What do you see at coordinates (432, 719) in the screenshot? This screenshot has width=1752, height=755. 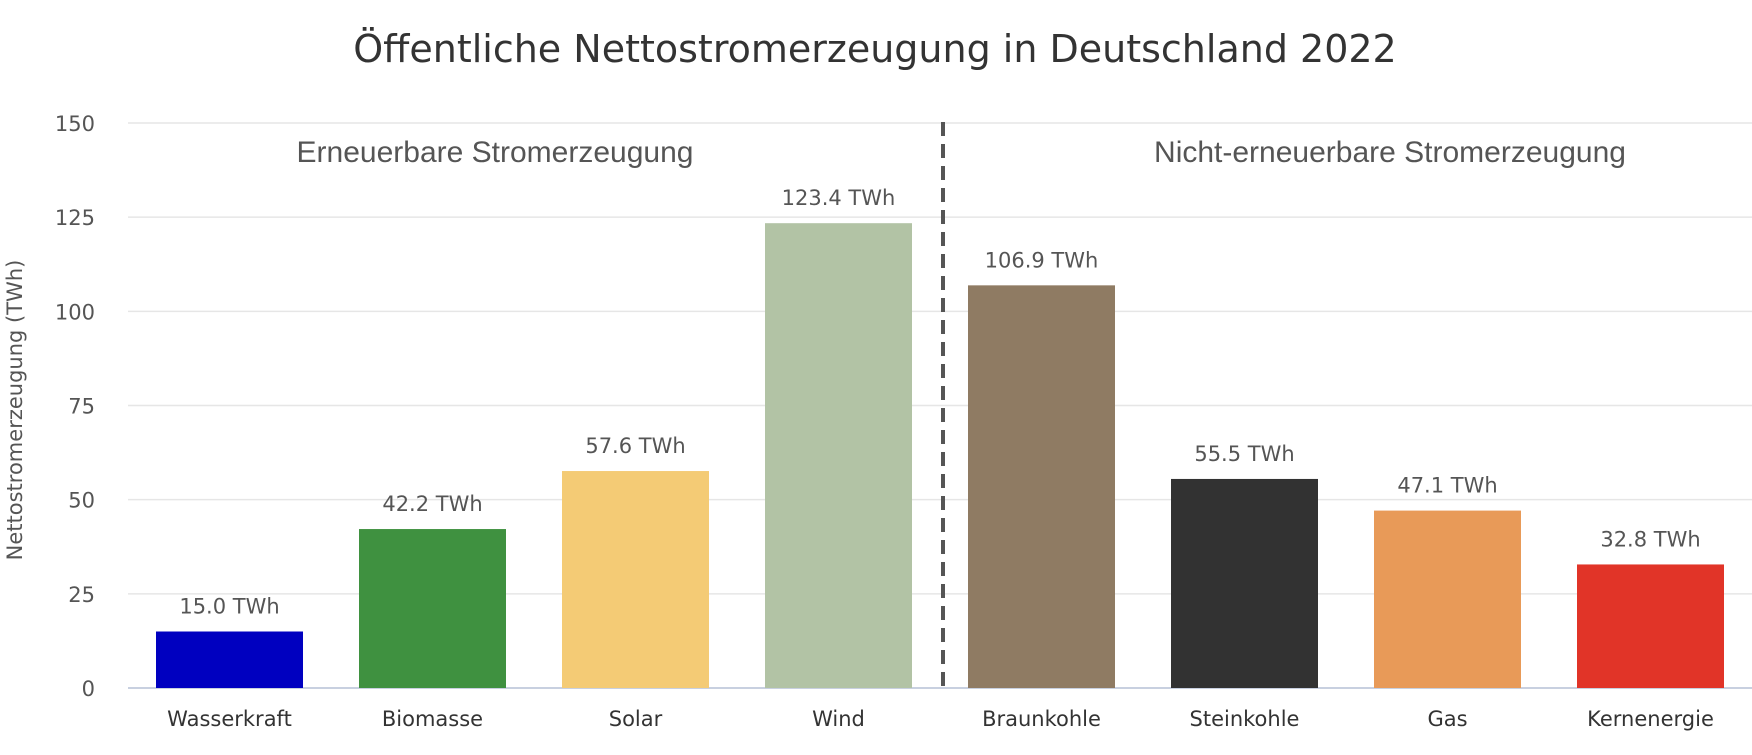 I see `x-tick-label: Biomasse` at bounding box center [432, 719].